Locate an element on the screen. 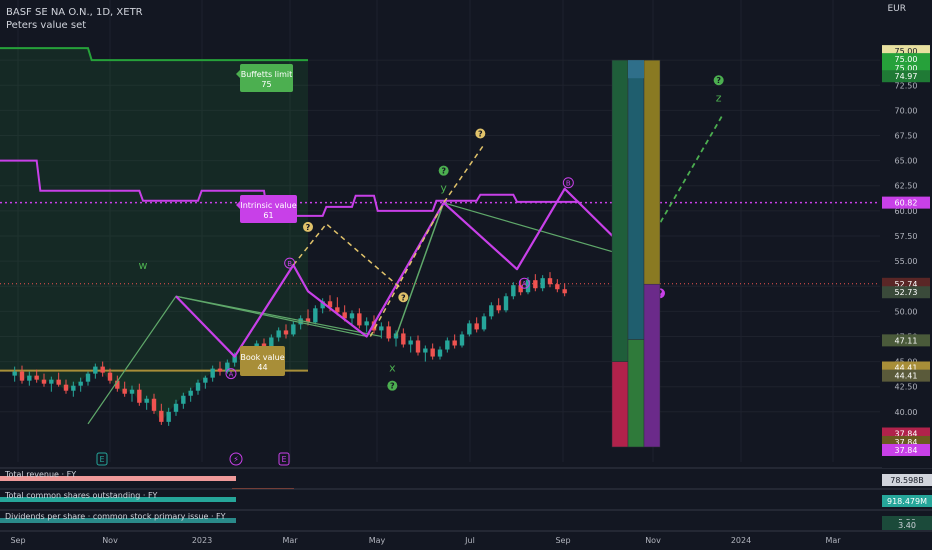  gauge-col2-cap is located at coordinates (636, 69).